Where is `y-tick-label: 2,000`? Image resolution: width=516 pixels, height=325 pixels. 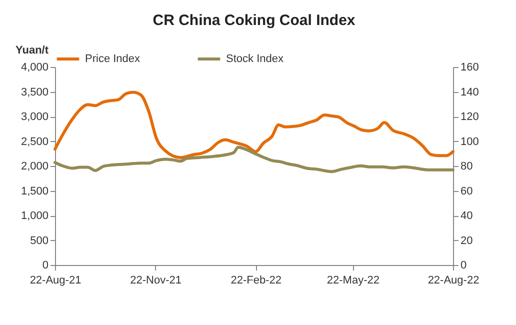
y-tick-label: 2,000 is located at coordinates (34, 166).